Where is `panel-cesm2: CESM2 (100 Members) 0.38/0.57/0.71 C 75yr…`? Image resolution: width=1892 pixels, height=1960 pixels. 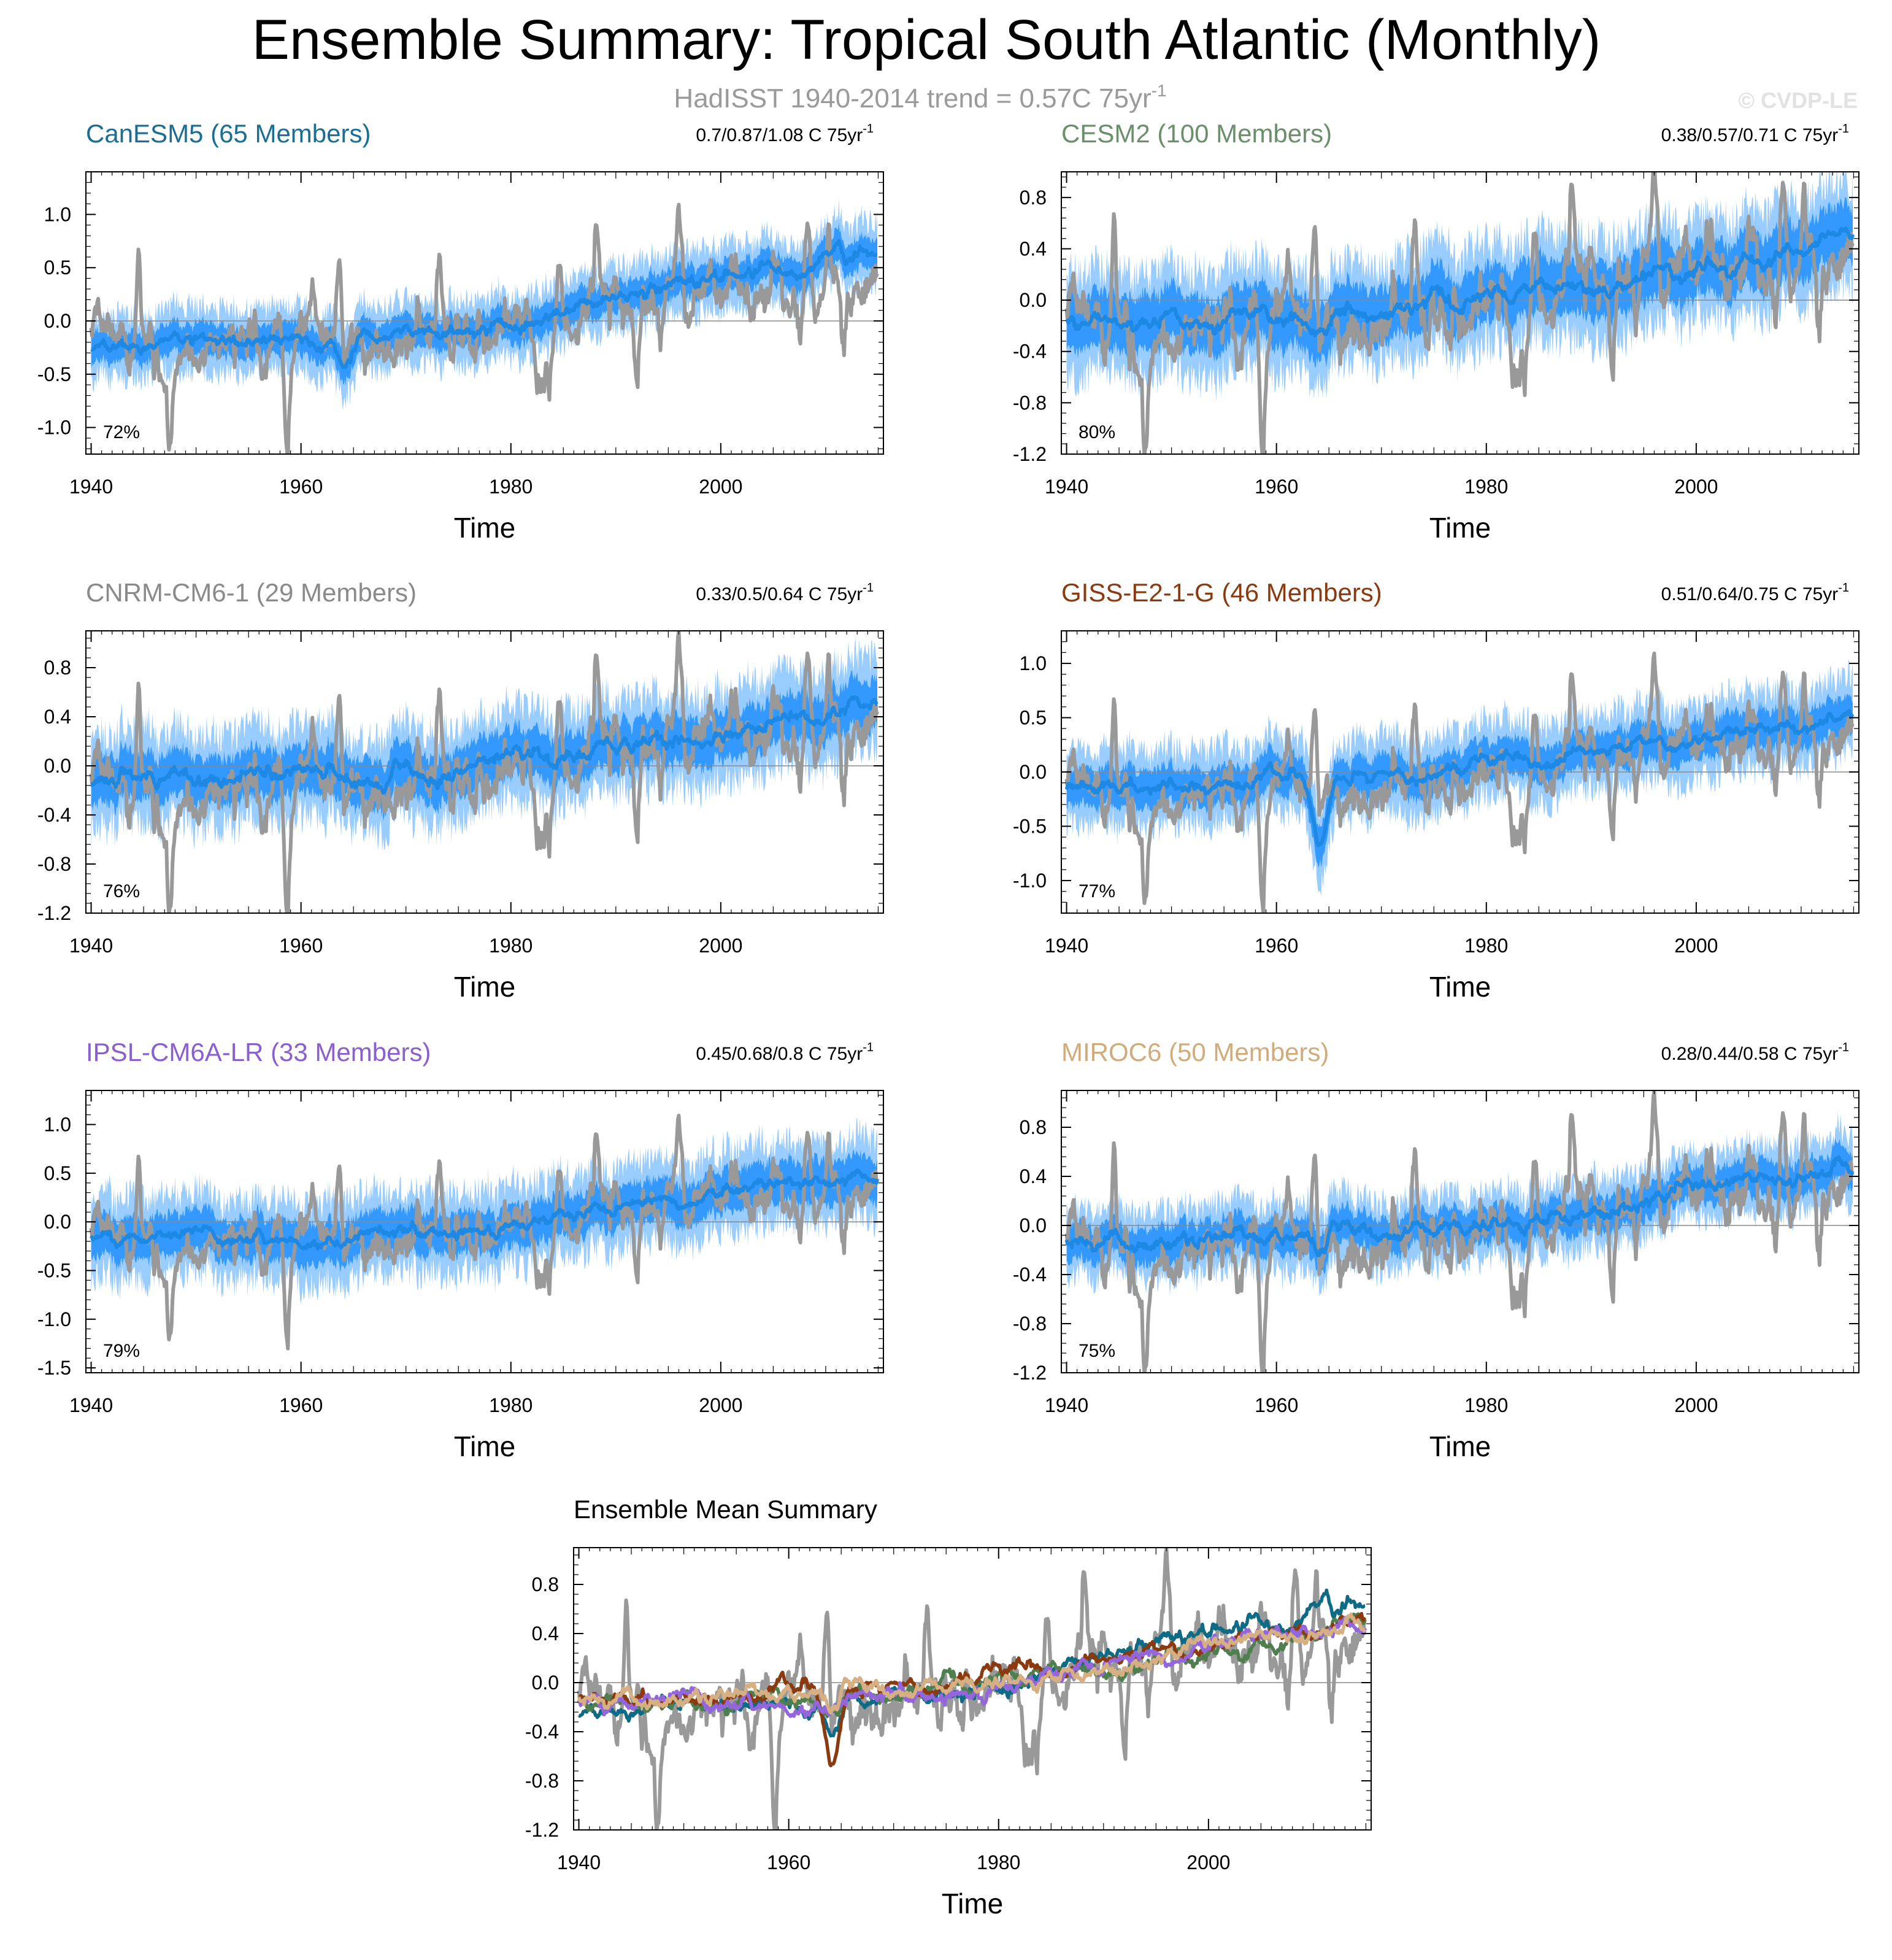 panel-cesm2: CESM2 (100 Members) 0.38/0.57/0.71 C 75yr… is located at coordinates (1436, 332).